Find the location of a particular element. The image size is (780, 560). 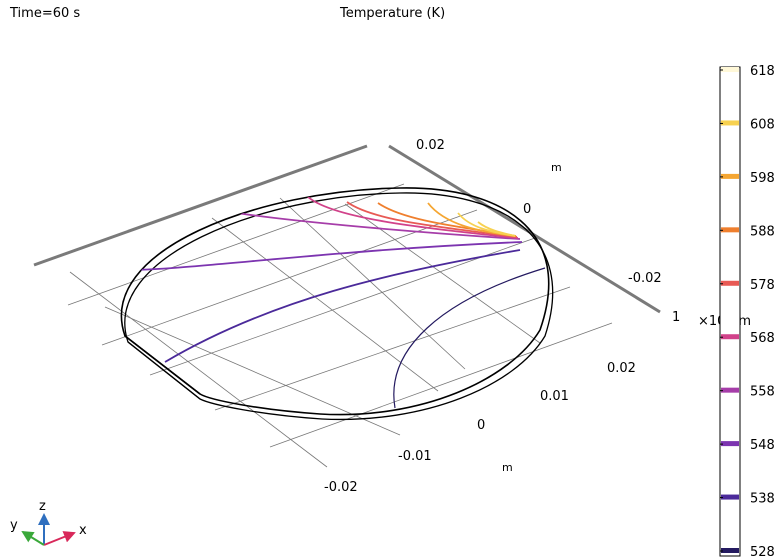

y-tick-label: 0 is located at coordinates (527, 209).